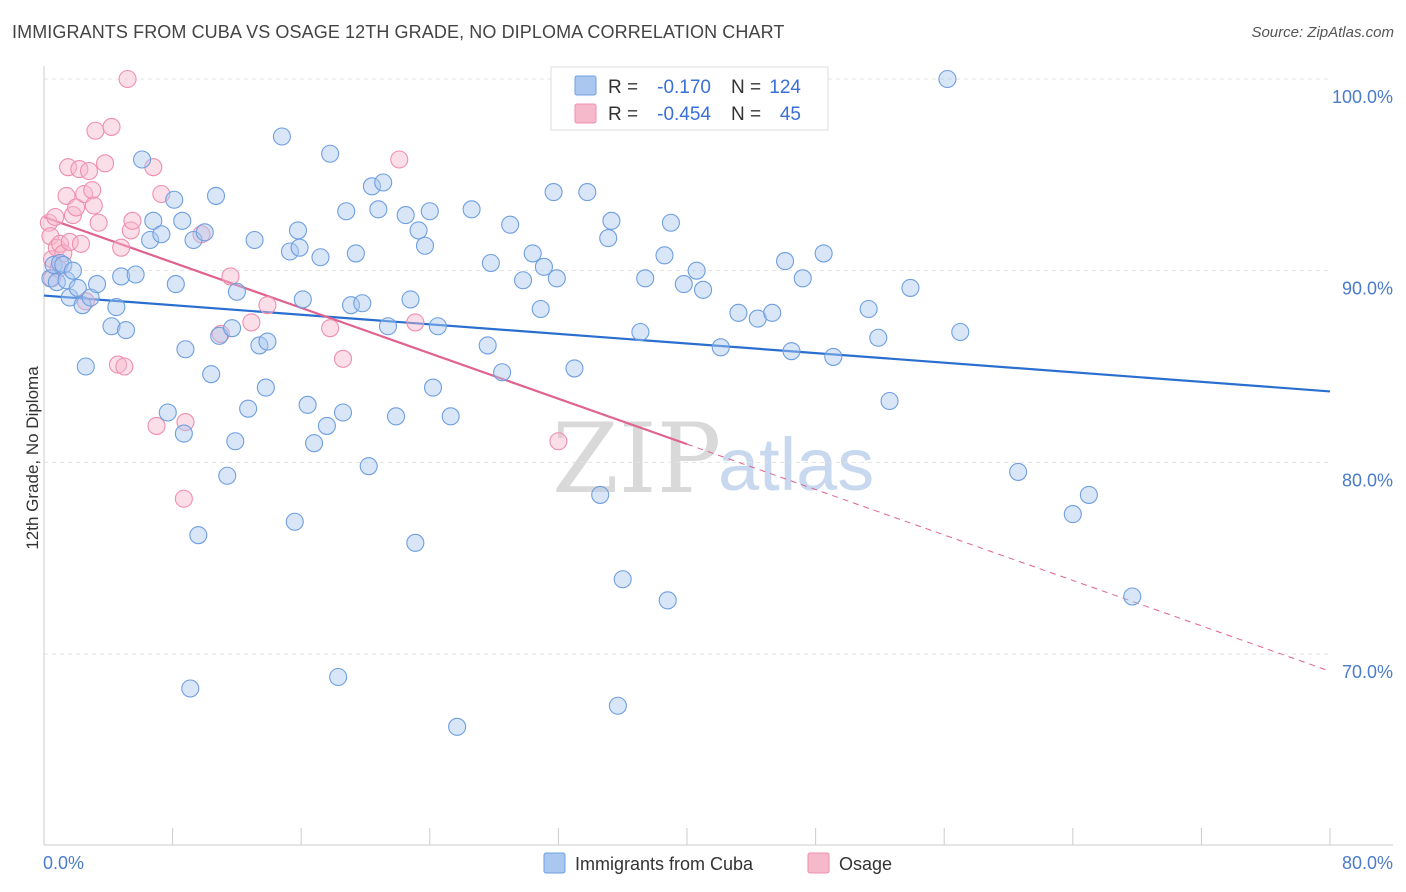 The height and width of the screenshot is (892, 1406). Describe the element at coordinates (636, 459) in the screenshot. I see `watermark-zip: ZIP` at that location.